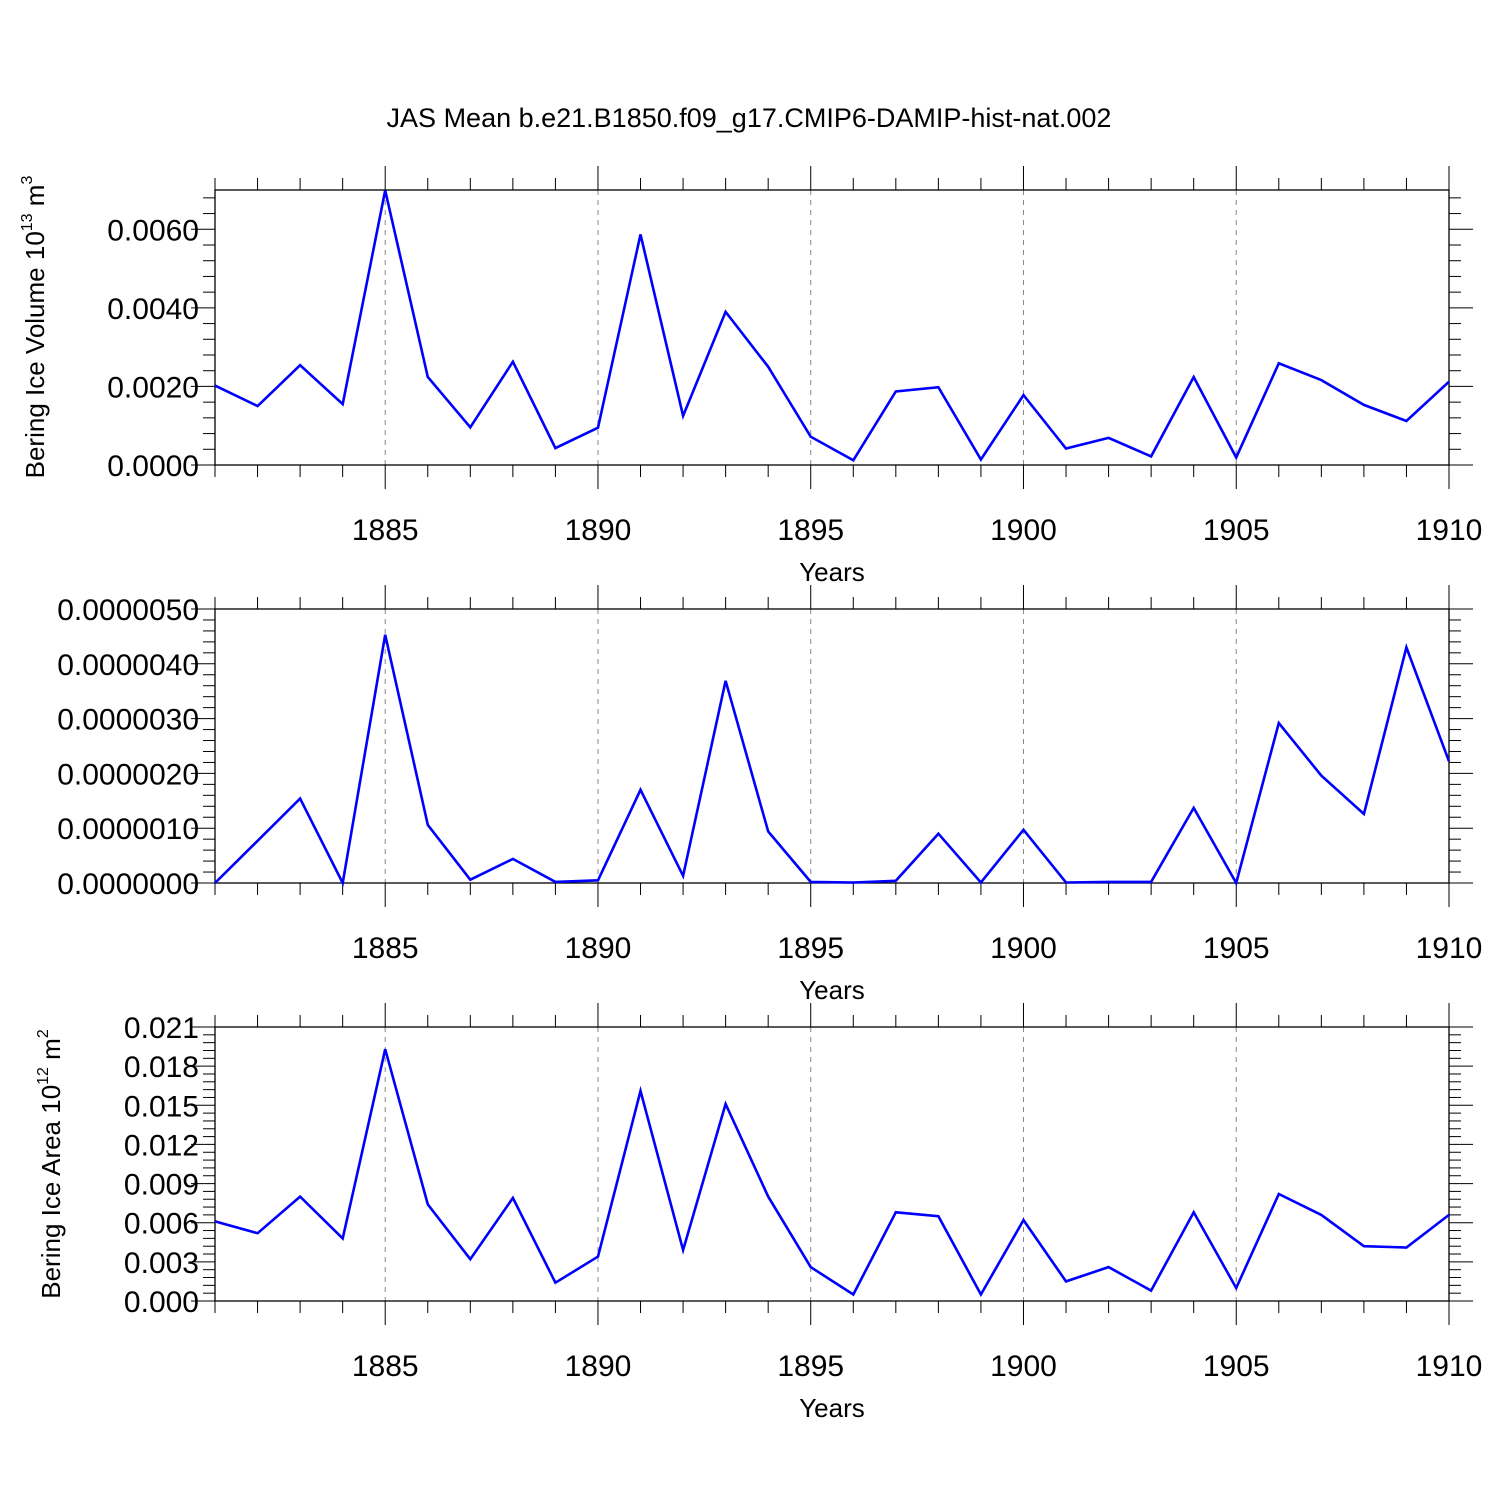 Image resolution: width=1500 pixels, height=1500 pixels. What do you see at coordinates (161, 1185) in the screenshot?
I see `y-tick-label: 0.009` at bounding box center [161, 1185].